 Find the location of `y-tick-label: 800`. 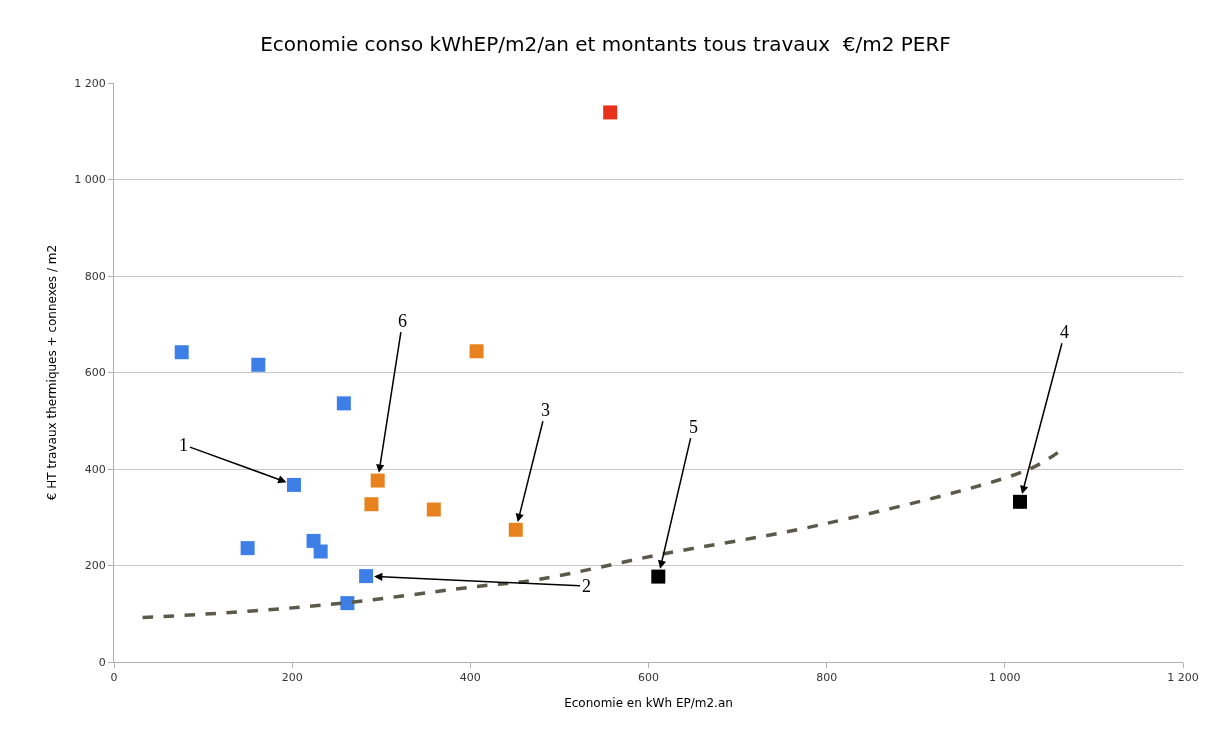

y-tick-label: 800 is located at coordinates (95, 276).